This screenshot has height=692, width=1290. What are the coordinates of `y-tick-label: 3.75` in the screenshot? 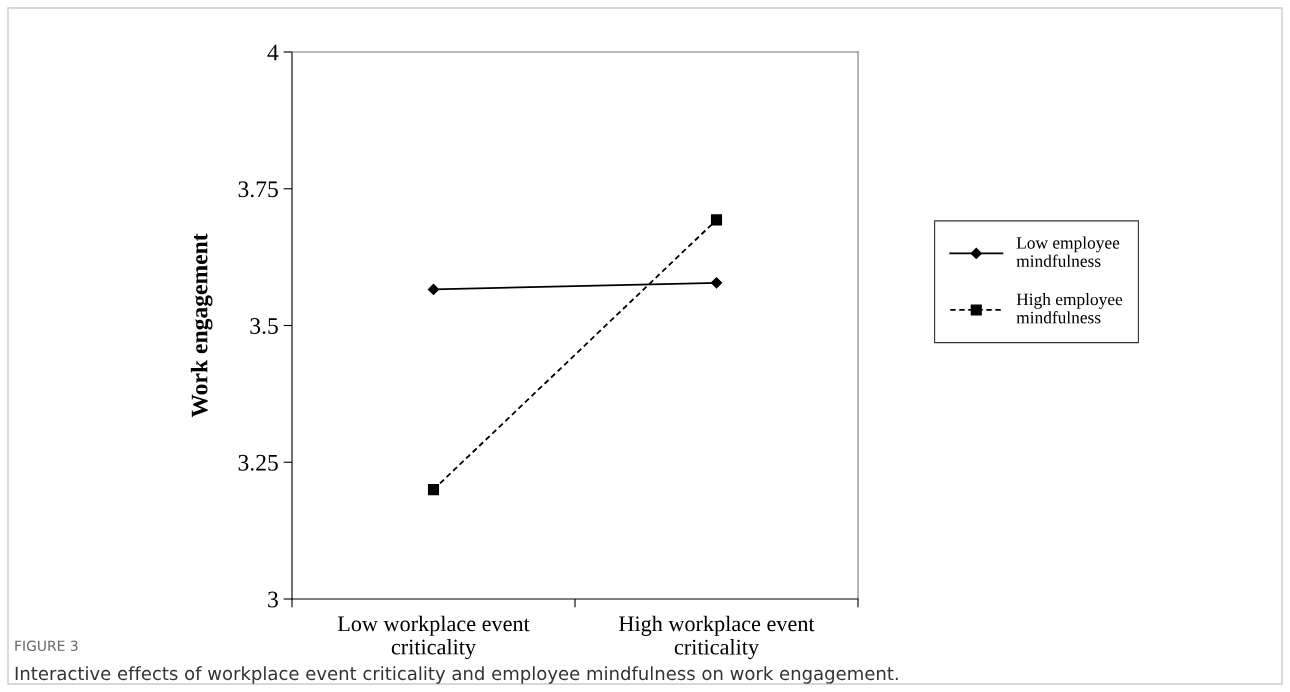 It's located at (258, 189).